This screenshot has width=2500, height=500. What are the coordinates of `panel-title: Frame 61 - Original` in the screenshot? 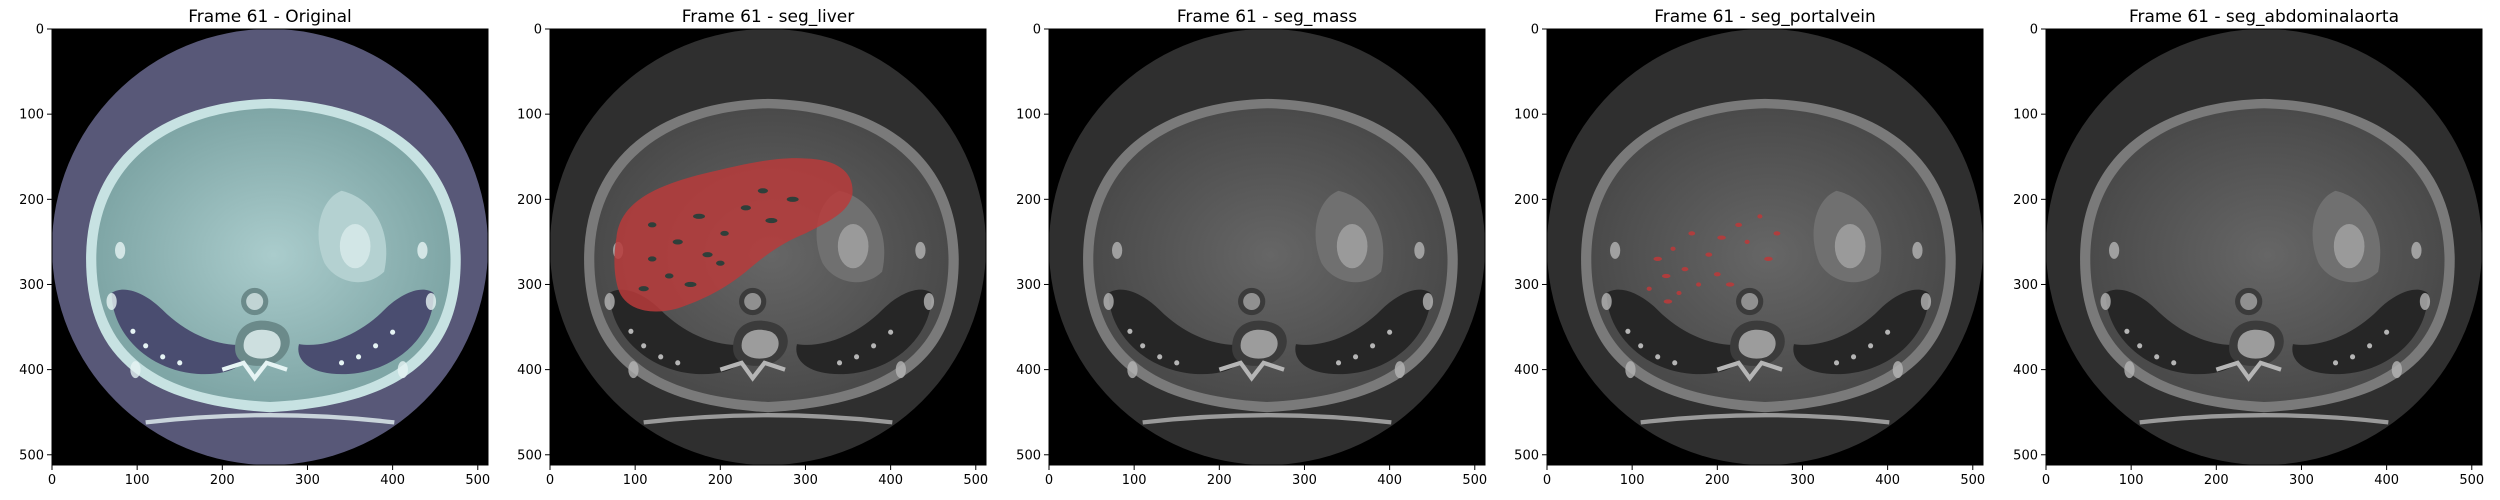 It's located at (269, 17).